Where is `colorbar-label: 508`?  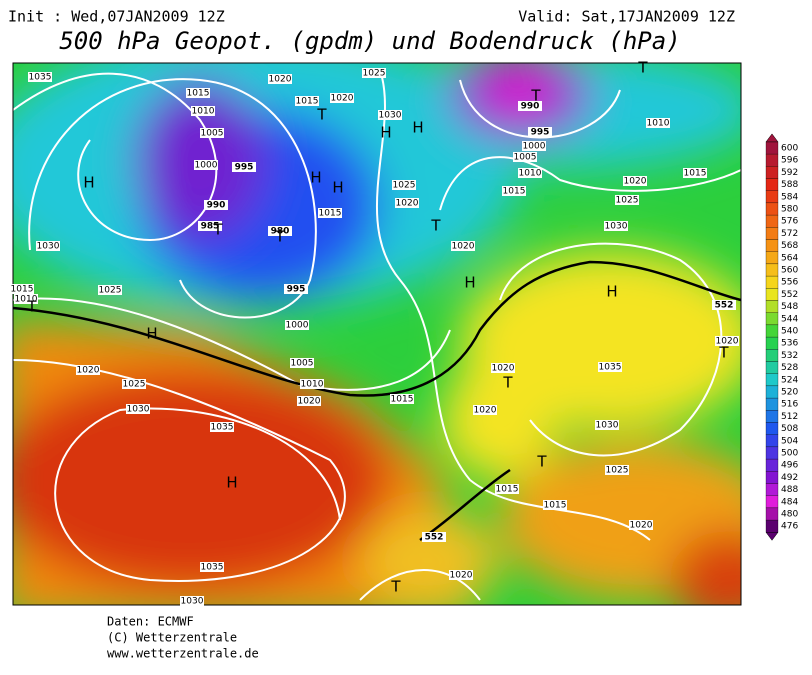
colorbar-label: 508 is located at coordinates (789, 429).